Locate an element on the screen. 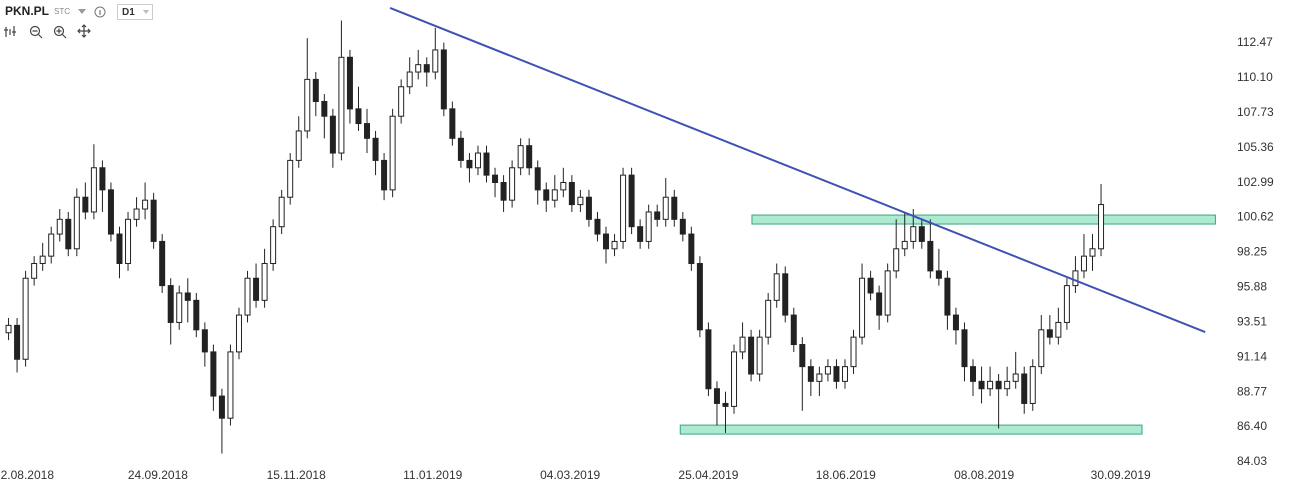 The width and height of the screenshot is (1292, 488). y-tick-label: 88.77 is located at coordinates (1252, 391).